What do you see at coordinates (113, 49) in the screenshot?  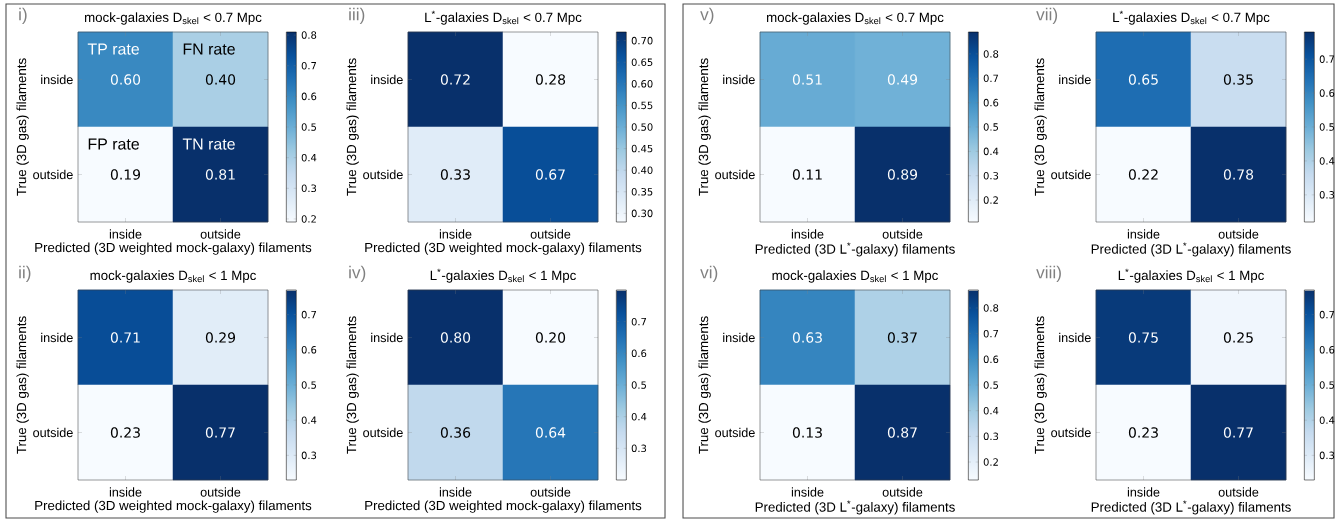 I see `annotation: TP rate` at bounding box center [113, 49].